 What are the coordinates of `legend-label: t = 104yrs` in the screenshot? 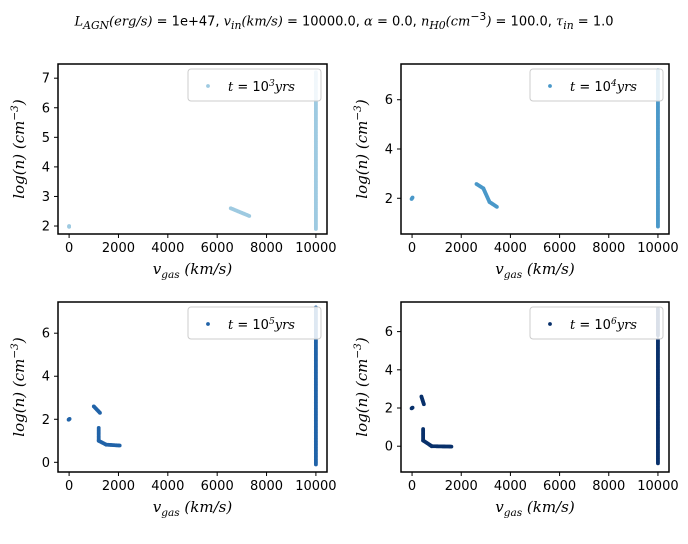 It's located at (603, 87).